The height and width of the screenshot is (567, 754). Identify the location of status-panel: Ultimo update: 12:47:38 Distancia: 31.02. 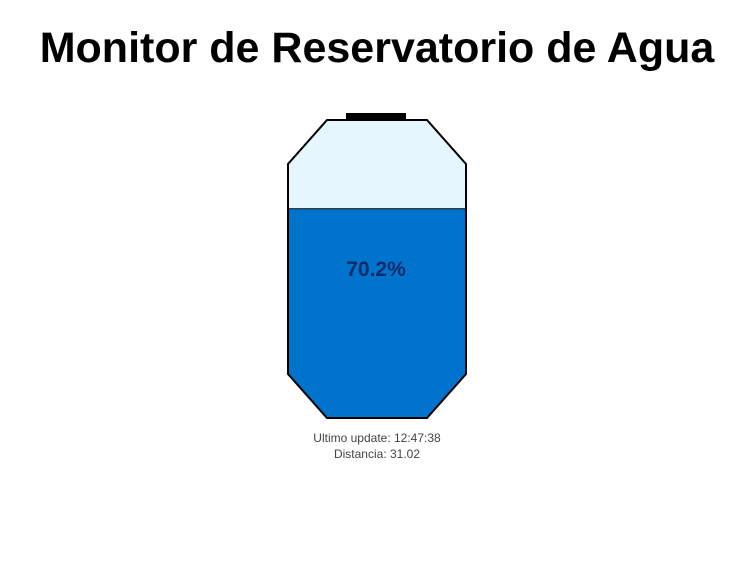
(377, 446).